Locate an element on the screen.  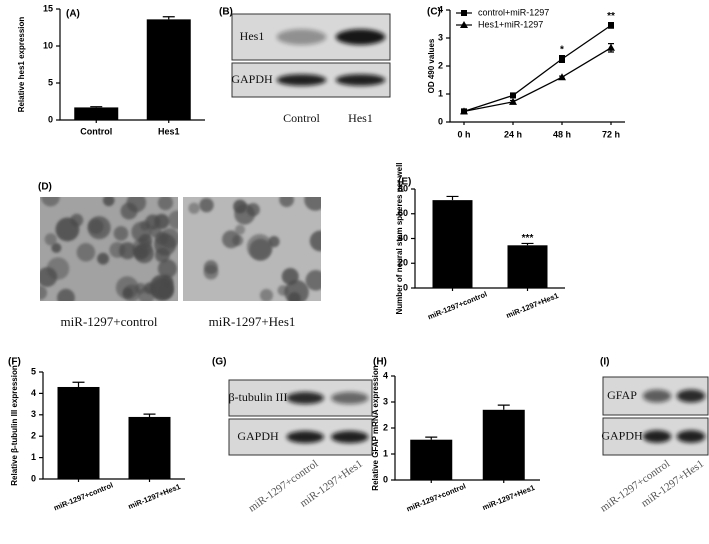
y-tick-label: 10 is located at coordinates (48, 45).